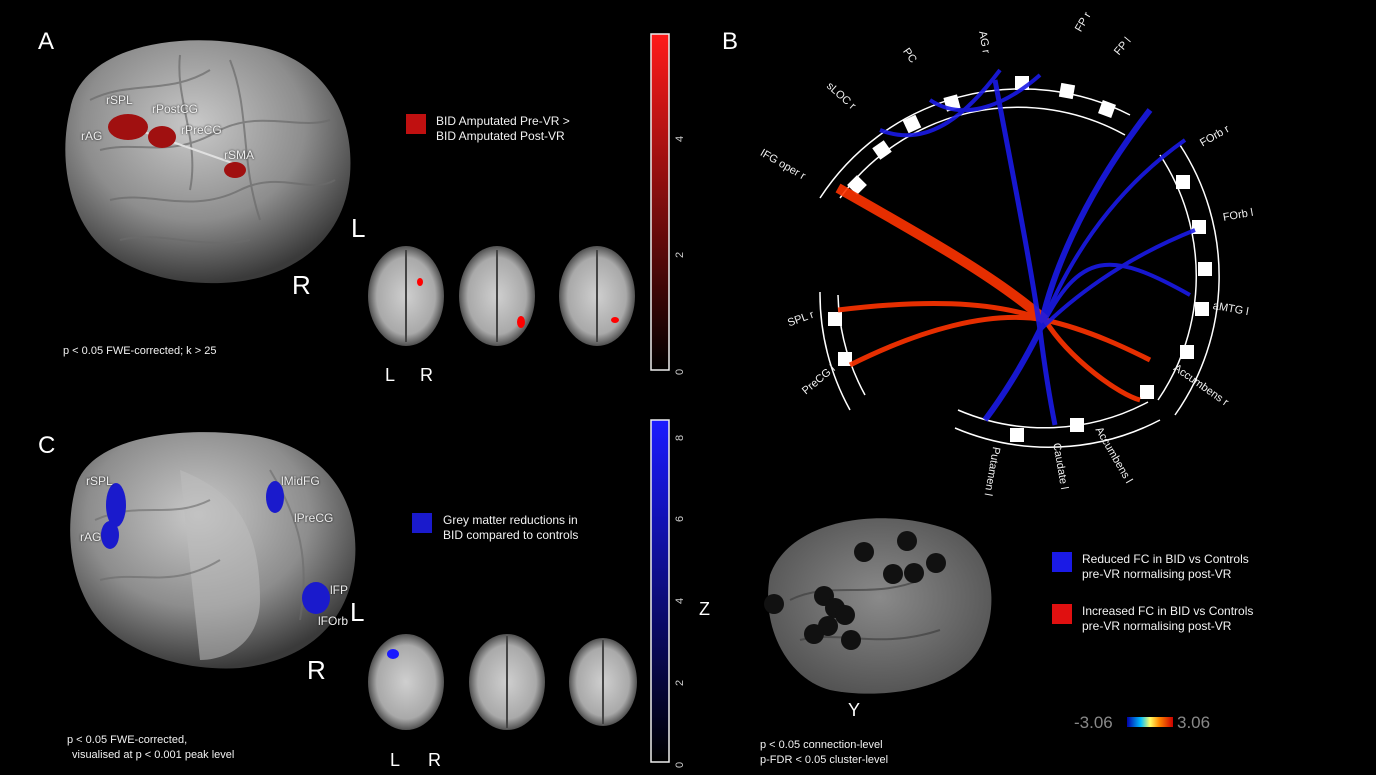 The width and height of the screenshot is (1376, 775). Describe the element at coordinates (99, 481) in the screenshot. I see `panel-c-region-rspl: rSPL` at that location.